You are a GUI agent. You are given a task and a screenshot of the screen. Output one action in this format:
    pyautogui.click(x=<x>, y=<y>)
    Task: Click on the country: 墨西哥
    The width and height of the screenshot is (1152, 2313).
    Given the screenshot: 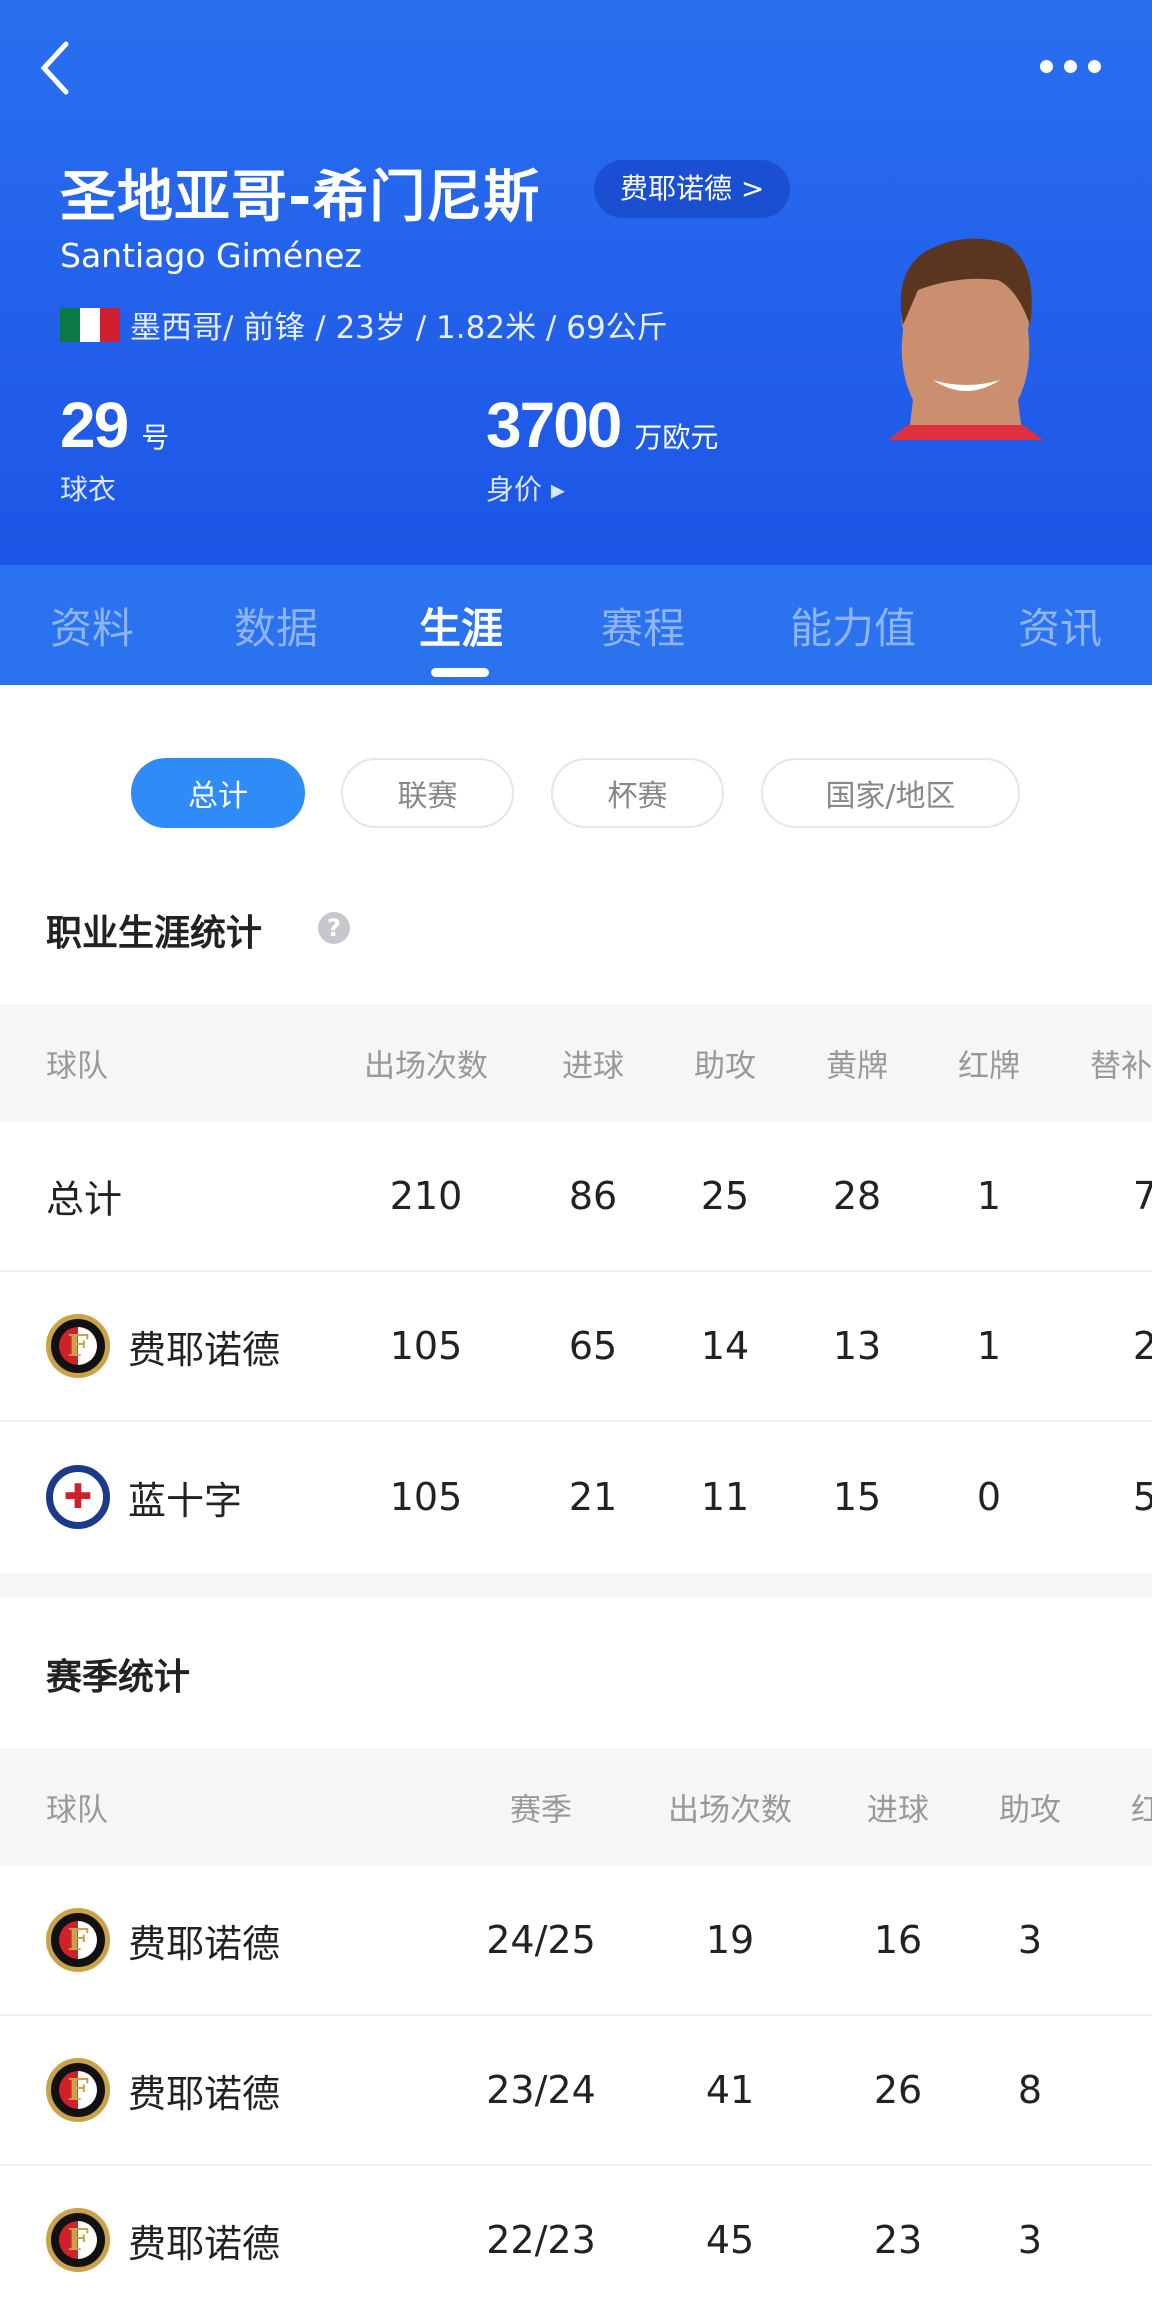 What is the action you would take?
    pyautogui.click(x=176, y=328)
    